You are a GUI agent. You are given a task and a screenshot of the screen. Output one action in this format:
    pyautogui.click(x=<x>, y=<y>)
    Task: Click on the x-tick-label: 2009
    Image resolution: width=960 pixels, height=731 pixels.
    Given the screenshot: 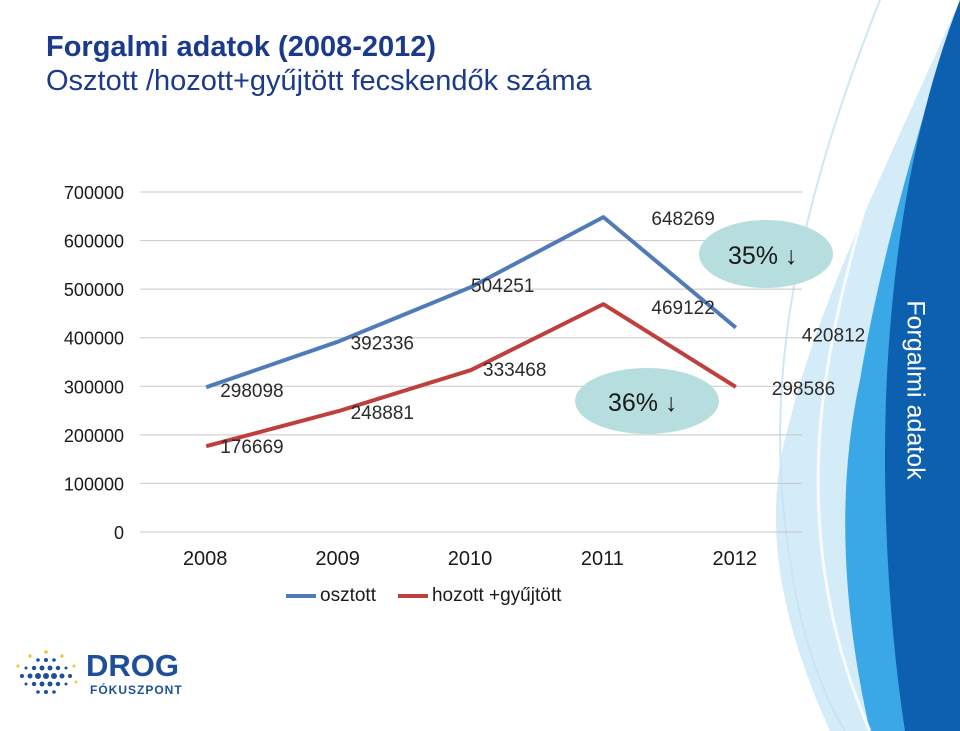 What is the action you would take?
    pyautogui.click(x=337, y=559)
    